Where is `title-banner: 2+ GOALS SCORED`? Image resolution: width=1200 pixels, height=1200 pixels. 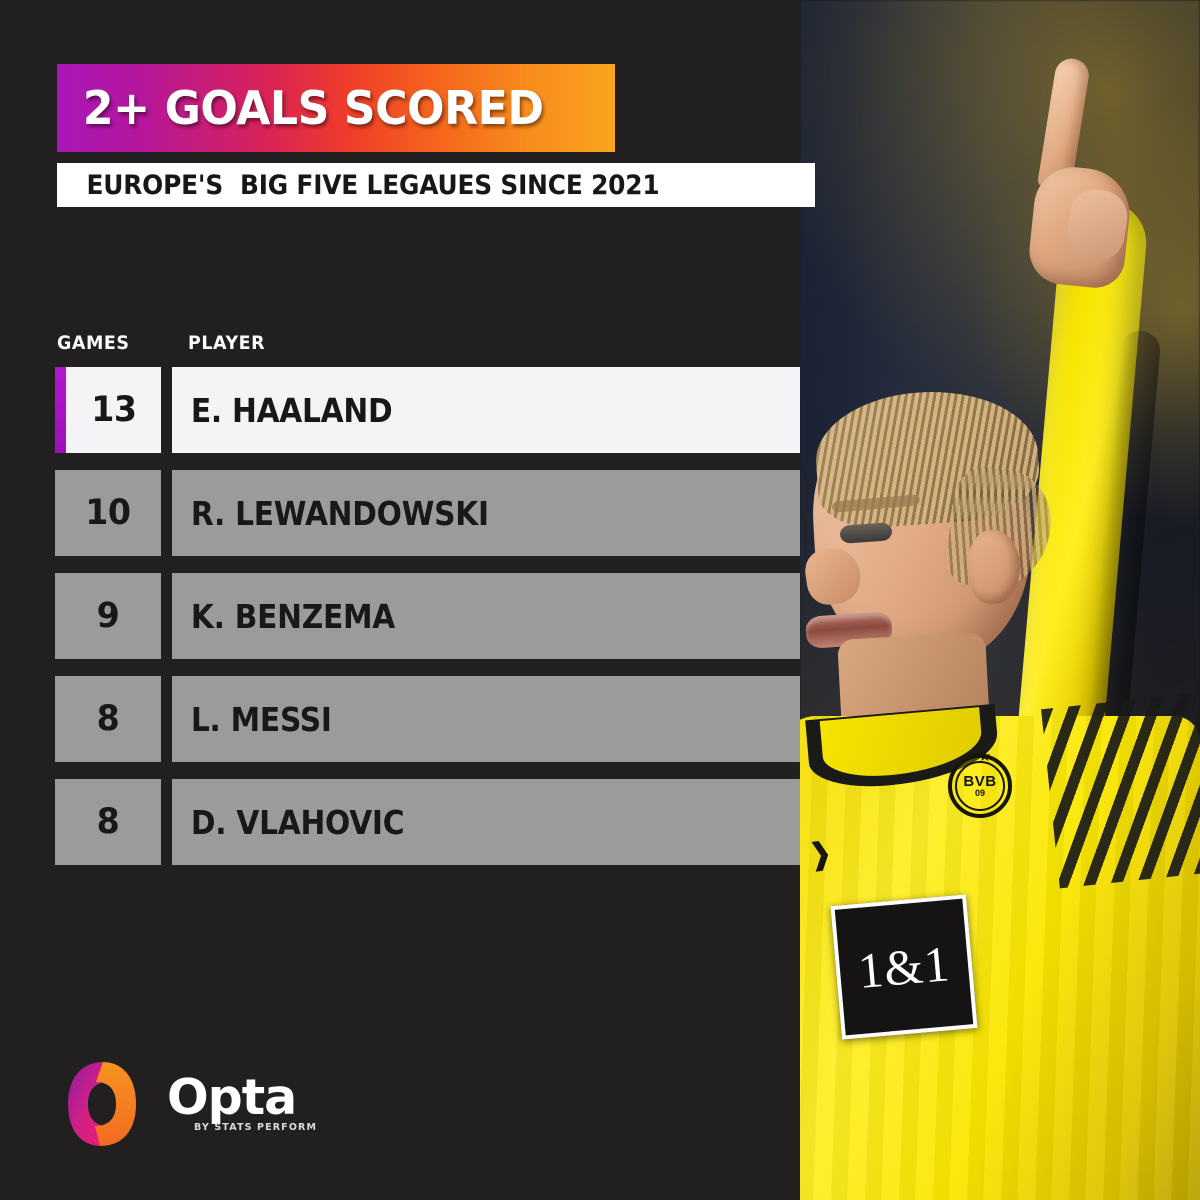
title-banner: 2+ GOALS SCORED is located at coordinates (336, 108).